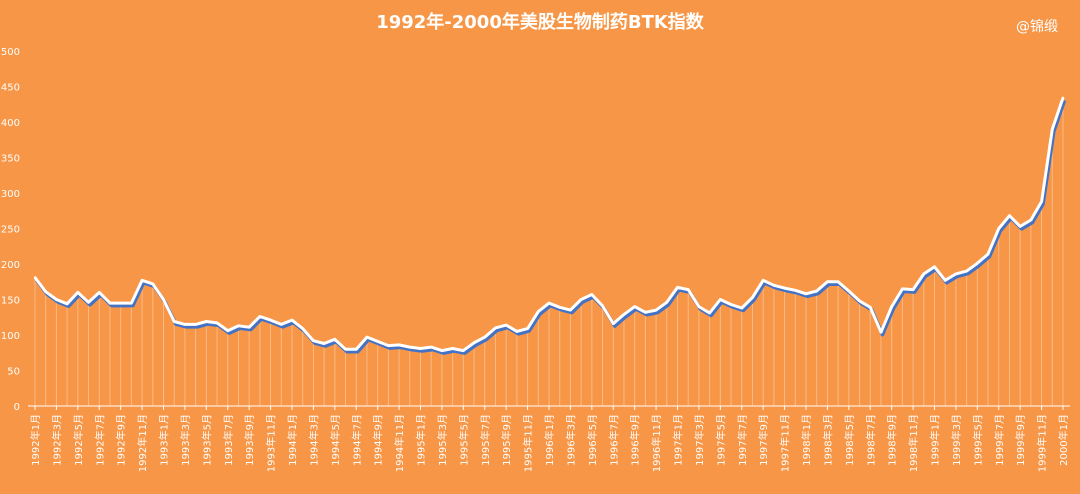 The image size is (1080, 494). Describe the element at coordinates (528, 443) in the screenshot. I see `x-tick-label: 1995年11月` at that location.